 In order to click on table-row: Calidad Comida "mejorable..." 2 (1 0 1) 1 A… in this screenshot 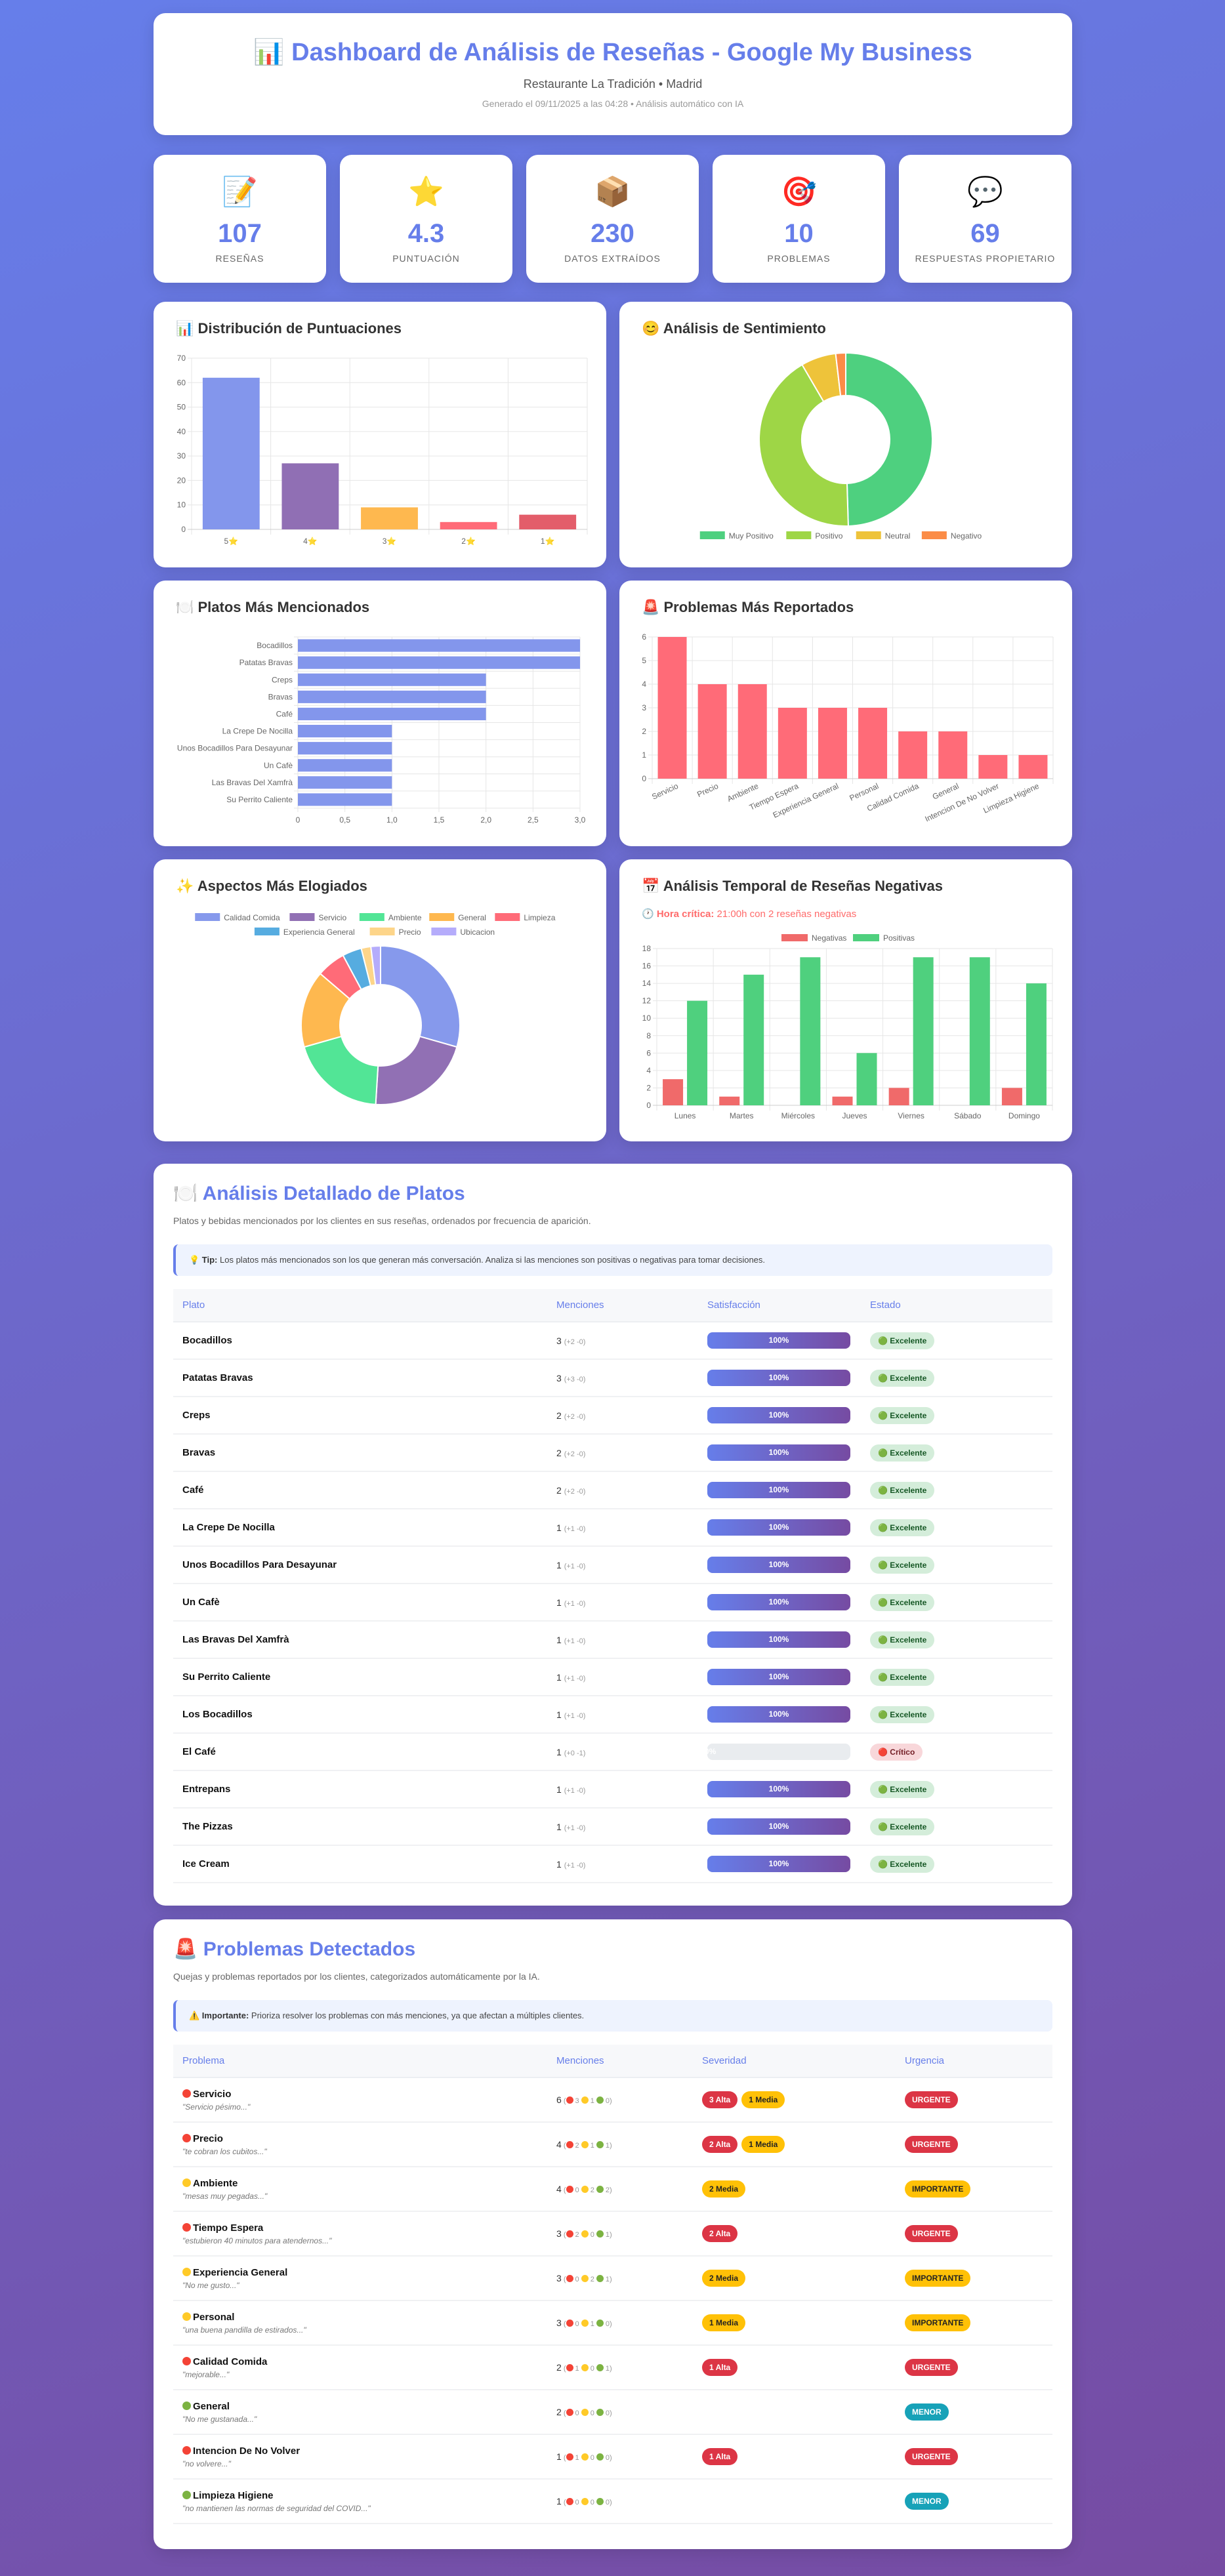, I will do `click(612, 2367)`.